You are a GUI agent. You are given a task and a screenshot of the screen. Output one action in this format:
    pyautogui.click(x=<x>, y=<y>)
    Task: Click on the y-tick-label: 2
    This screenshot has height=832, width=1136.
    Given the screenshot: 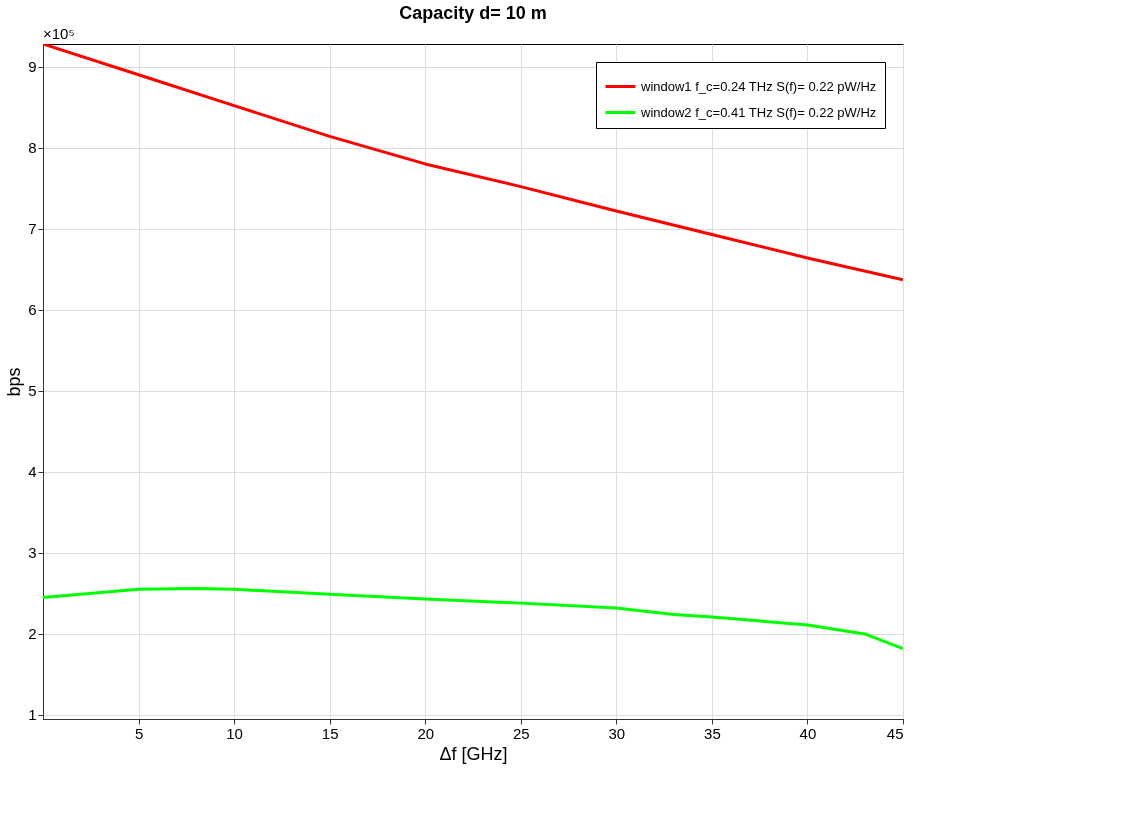 What is the action you would take?
    pyautogui.click(x=32, y=634)
    